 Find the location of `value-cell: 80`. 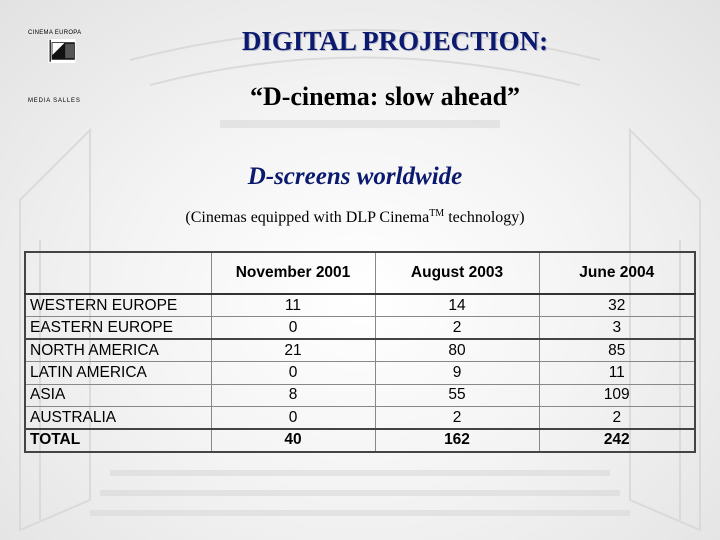

value-cell: 80 is located at coordinates (457, 350).